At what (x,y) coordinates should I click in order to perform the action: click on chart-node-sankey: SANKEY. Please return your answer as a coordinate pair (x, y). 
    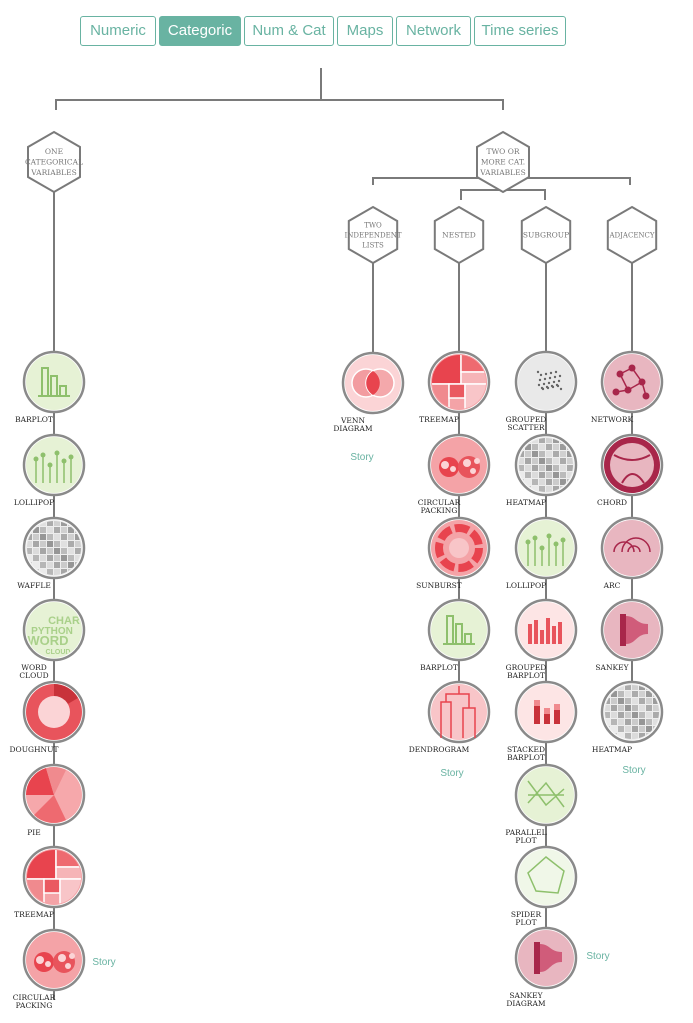
    Looking at the image, I should click on (629, 635).